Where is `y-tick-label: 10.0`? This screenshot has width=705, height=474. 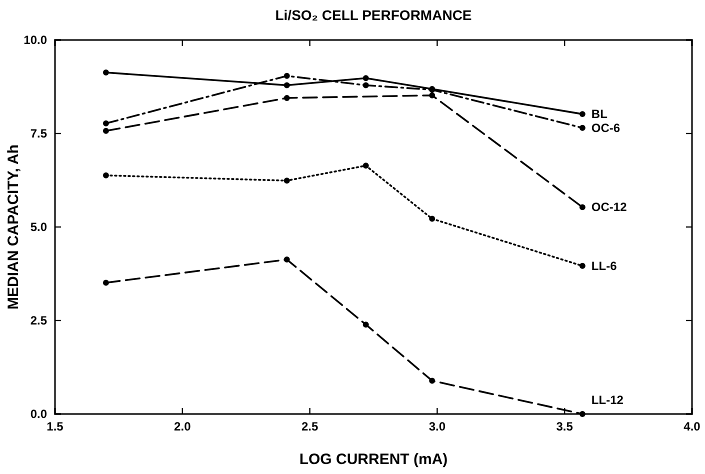 y-tick-label: 10.0 is located at coordinates (36, 39).